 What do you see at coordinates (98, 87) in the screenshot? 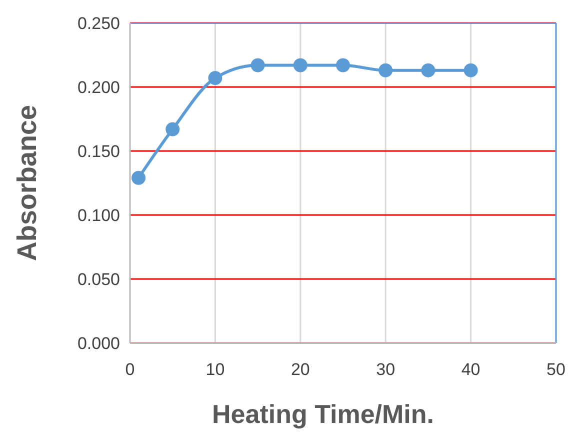
I see `y-tick-label: 0.200` at bounding box center [98, 87].